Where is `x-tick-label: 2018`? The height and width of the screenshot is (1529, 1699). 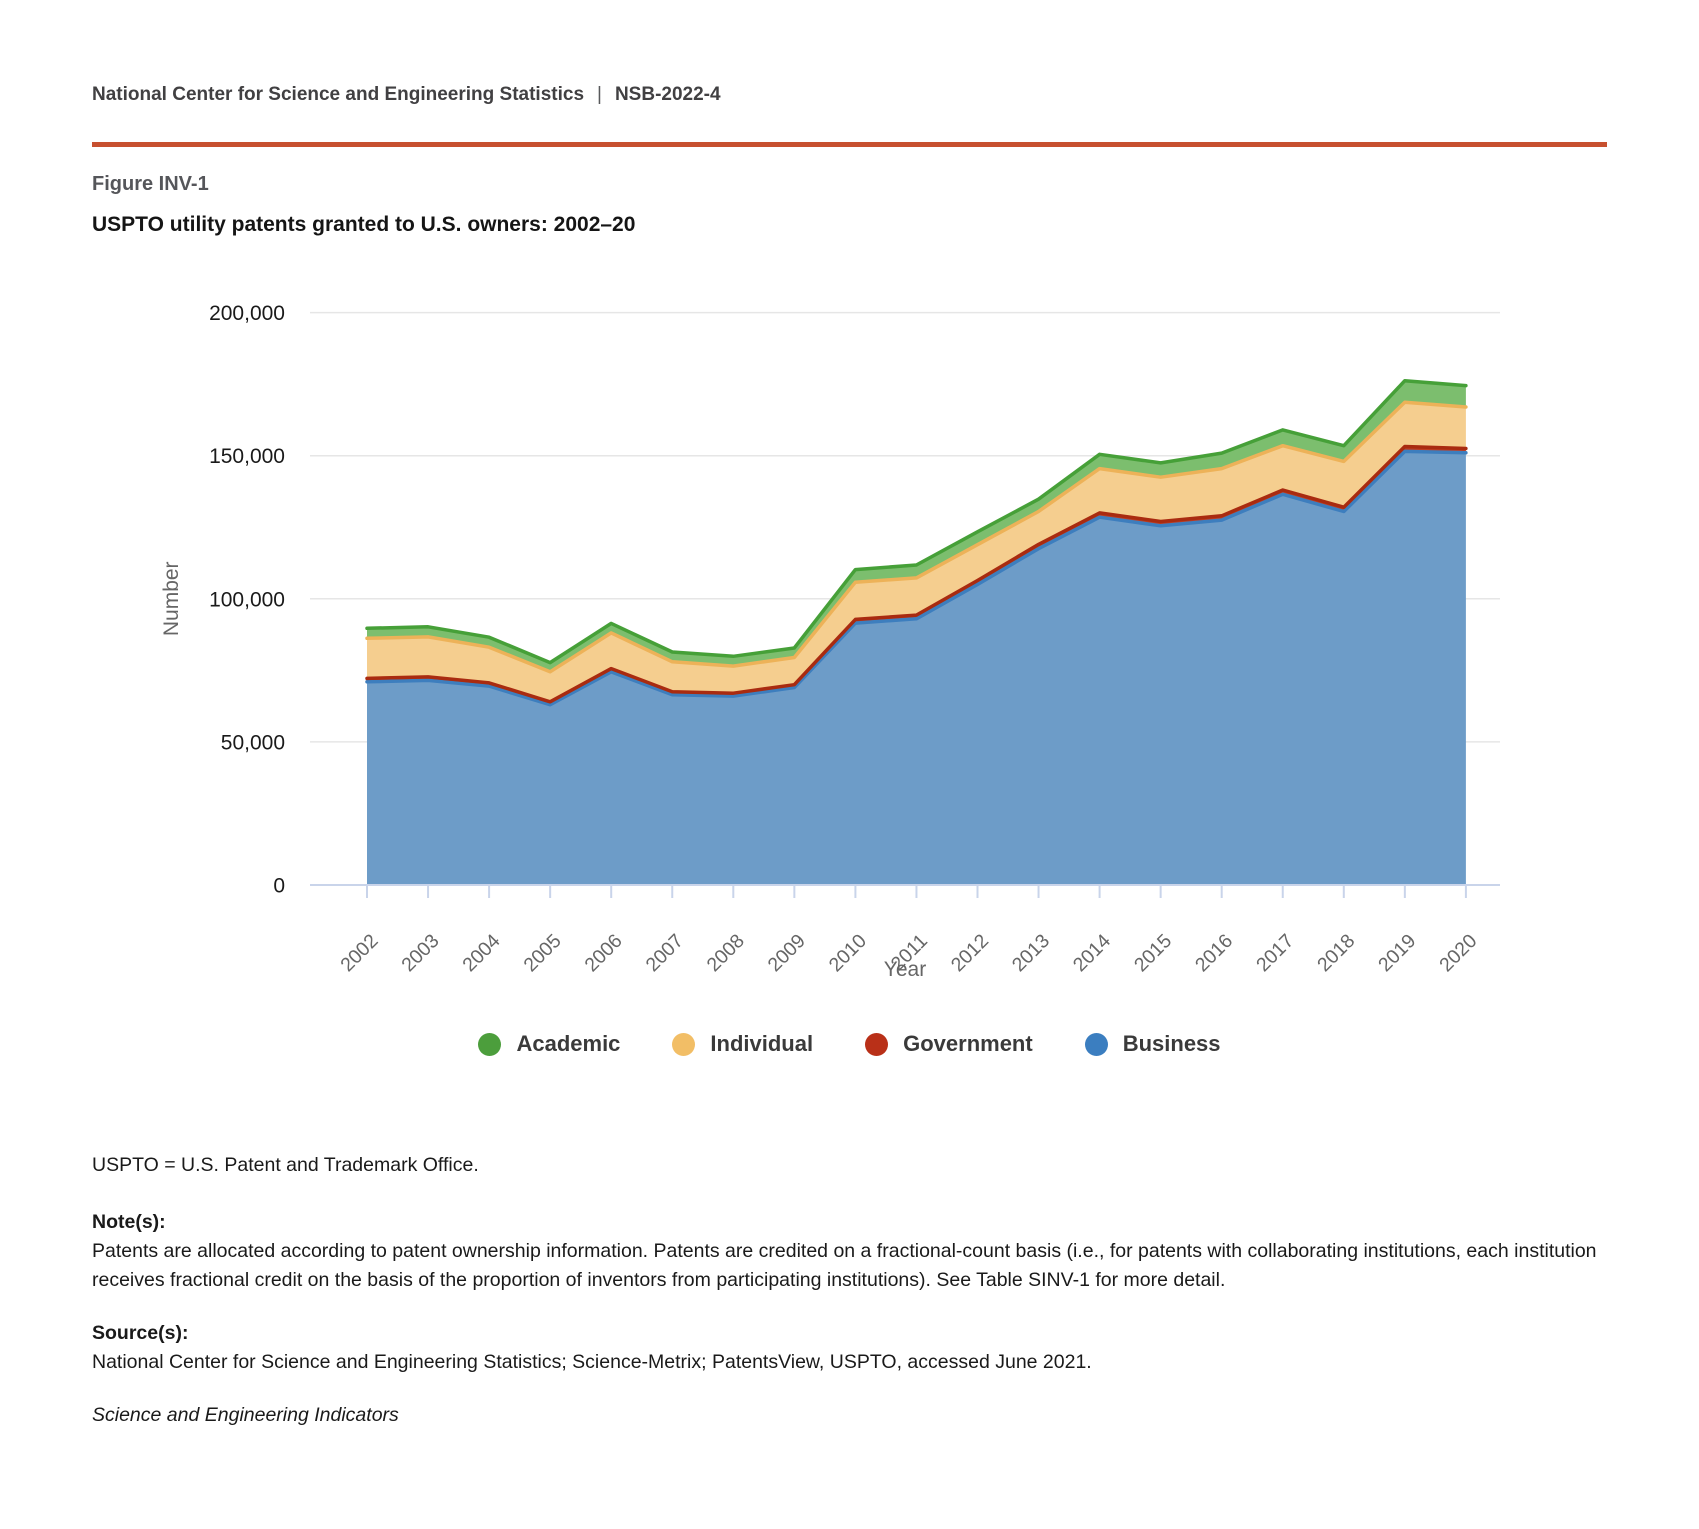 x-tick-label: 2018 is located at coordinates (1336, 953).